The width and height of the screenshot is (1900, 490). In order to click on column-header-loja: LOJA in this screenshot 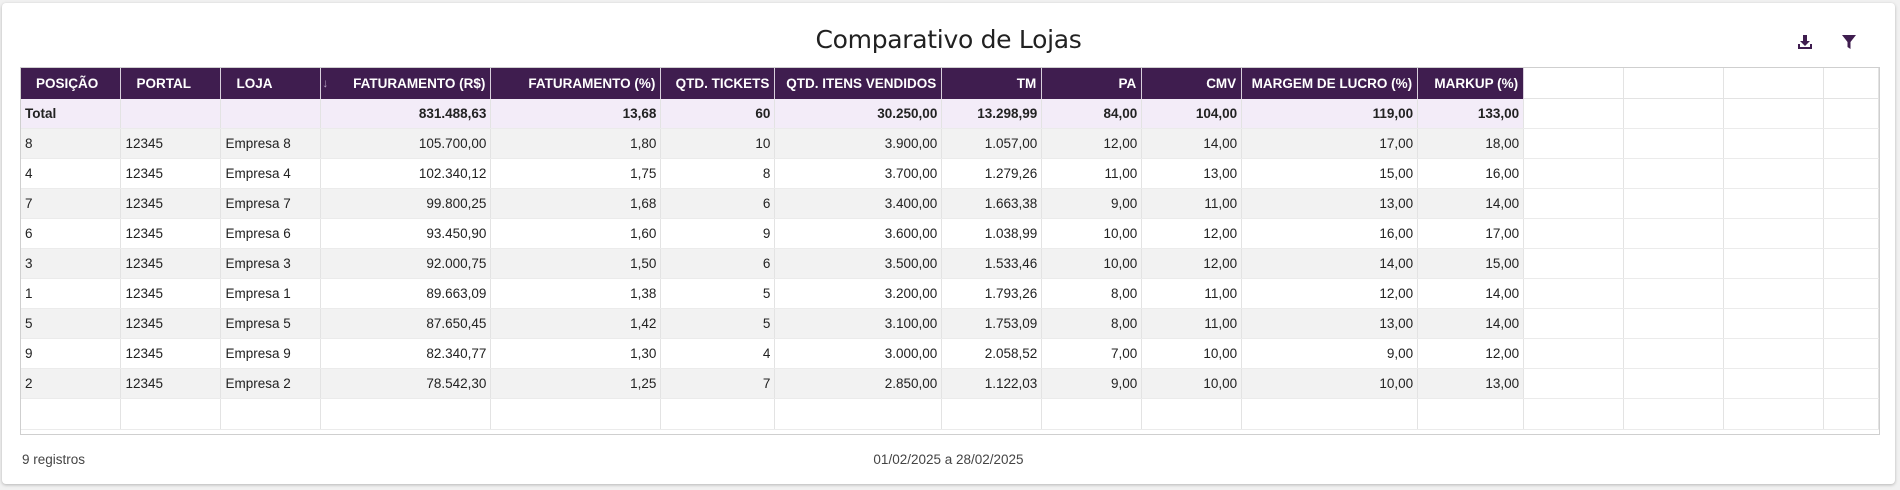, I will do `click(271, 83)`.